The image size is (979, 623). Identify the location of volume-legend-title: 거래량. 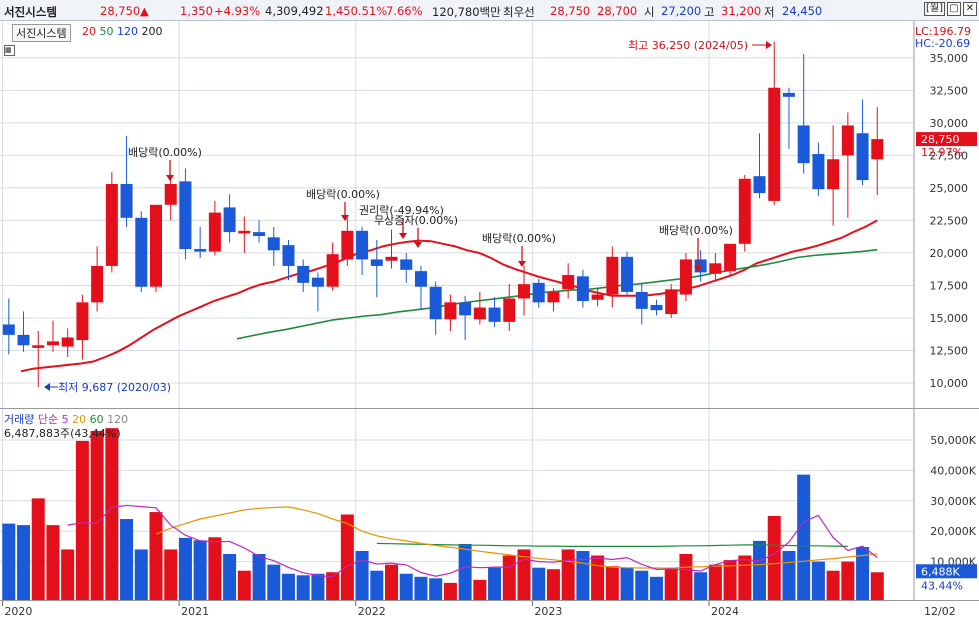
(19, 419).